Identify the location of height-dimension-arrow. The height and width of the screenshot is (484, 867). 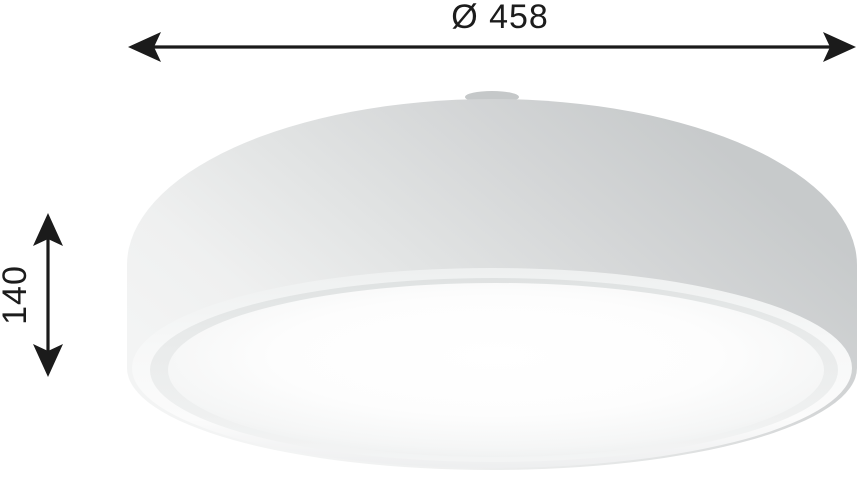
(48, 295).